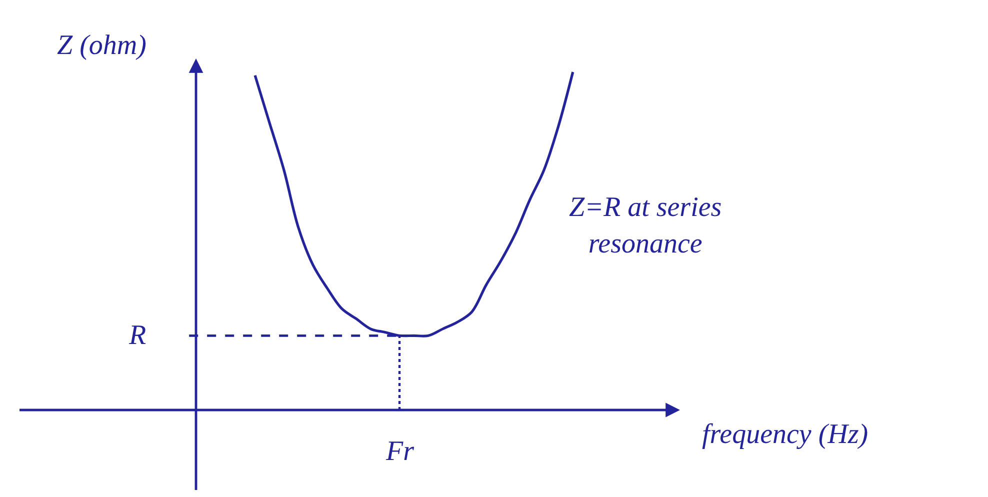 Image resolution: width=988 pixels, height=497 pixels. Describe the element at coordinates (785, 434) in the screenshot. I see `x-axis-title: frequency (Hz)` at that location.